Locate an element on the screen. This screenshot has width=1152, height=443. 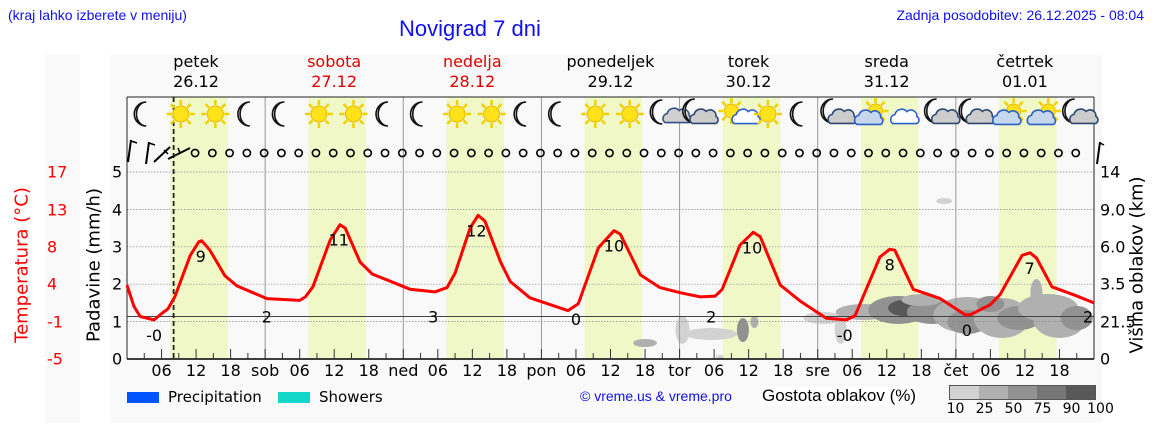
day-name: sreda is located at coordinates (886, 61).